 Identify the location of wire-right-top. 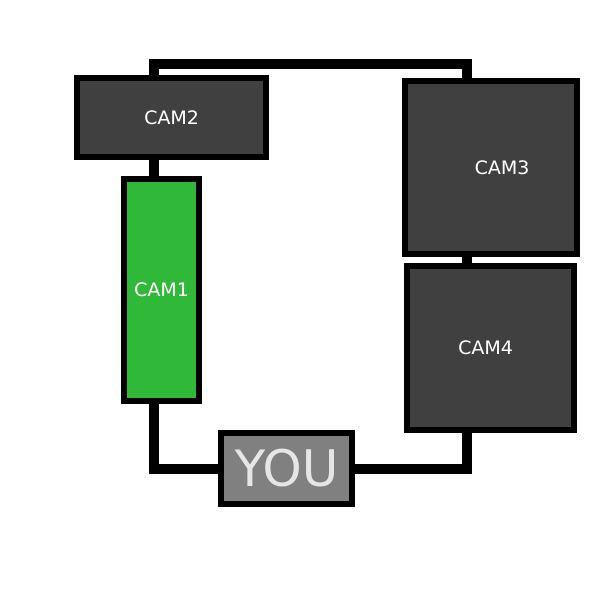
(467, 74).